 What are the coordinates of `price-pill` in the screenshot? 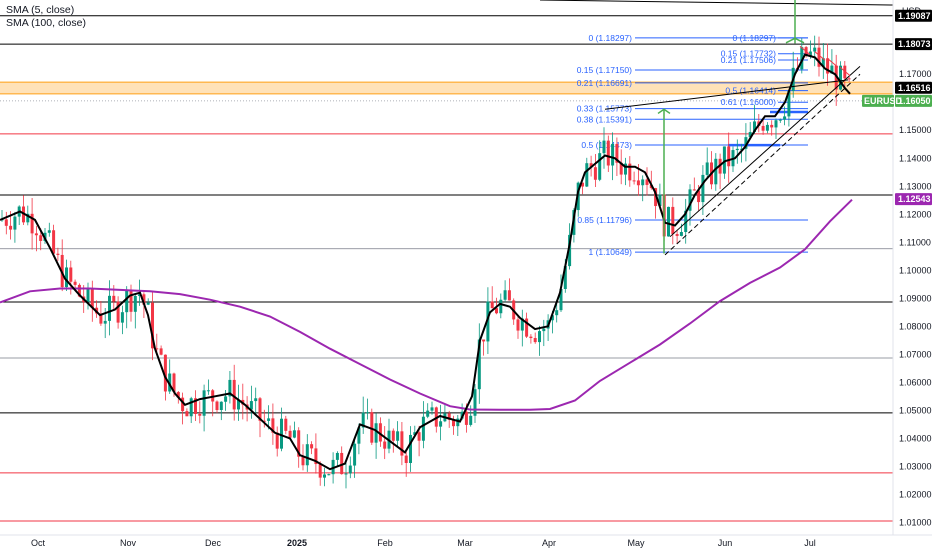 It's located at (913, 87).